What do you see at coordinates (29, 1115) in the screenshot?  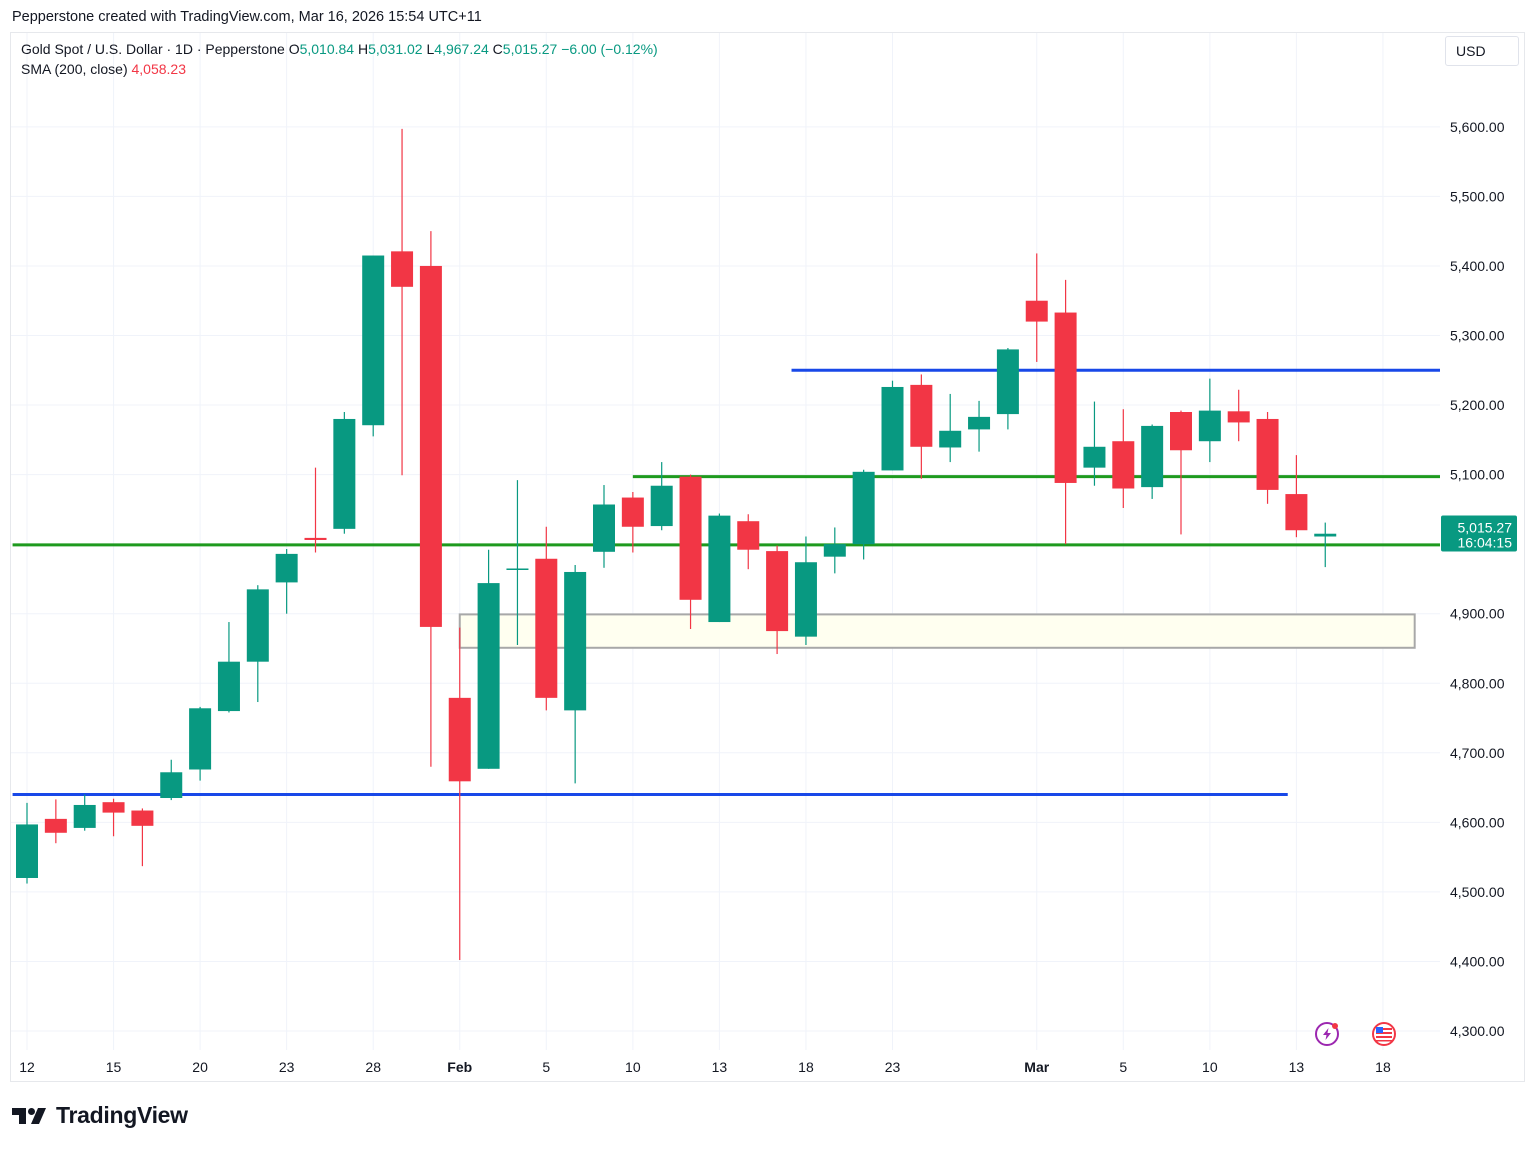 I see `tradingview-logo-icon` at bounding box center [29, 1115].